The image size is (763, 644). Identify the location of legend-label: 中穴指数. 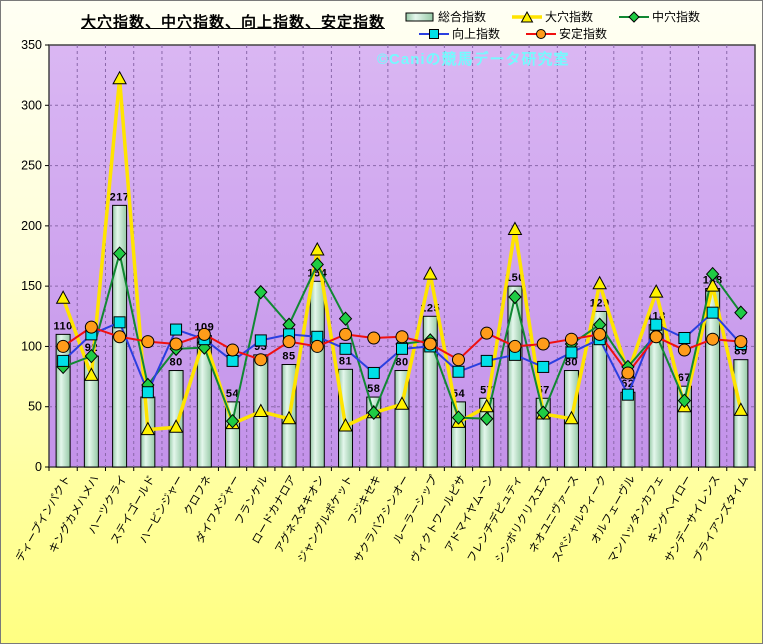
(676, 17).